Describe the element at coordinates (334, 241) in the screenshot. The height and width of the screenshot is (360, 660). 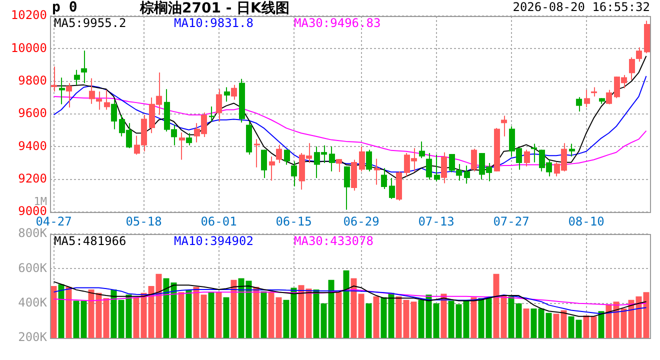
I see `text: MA30:433078` at that location.